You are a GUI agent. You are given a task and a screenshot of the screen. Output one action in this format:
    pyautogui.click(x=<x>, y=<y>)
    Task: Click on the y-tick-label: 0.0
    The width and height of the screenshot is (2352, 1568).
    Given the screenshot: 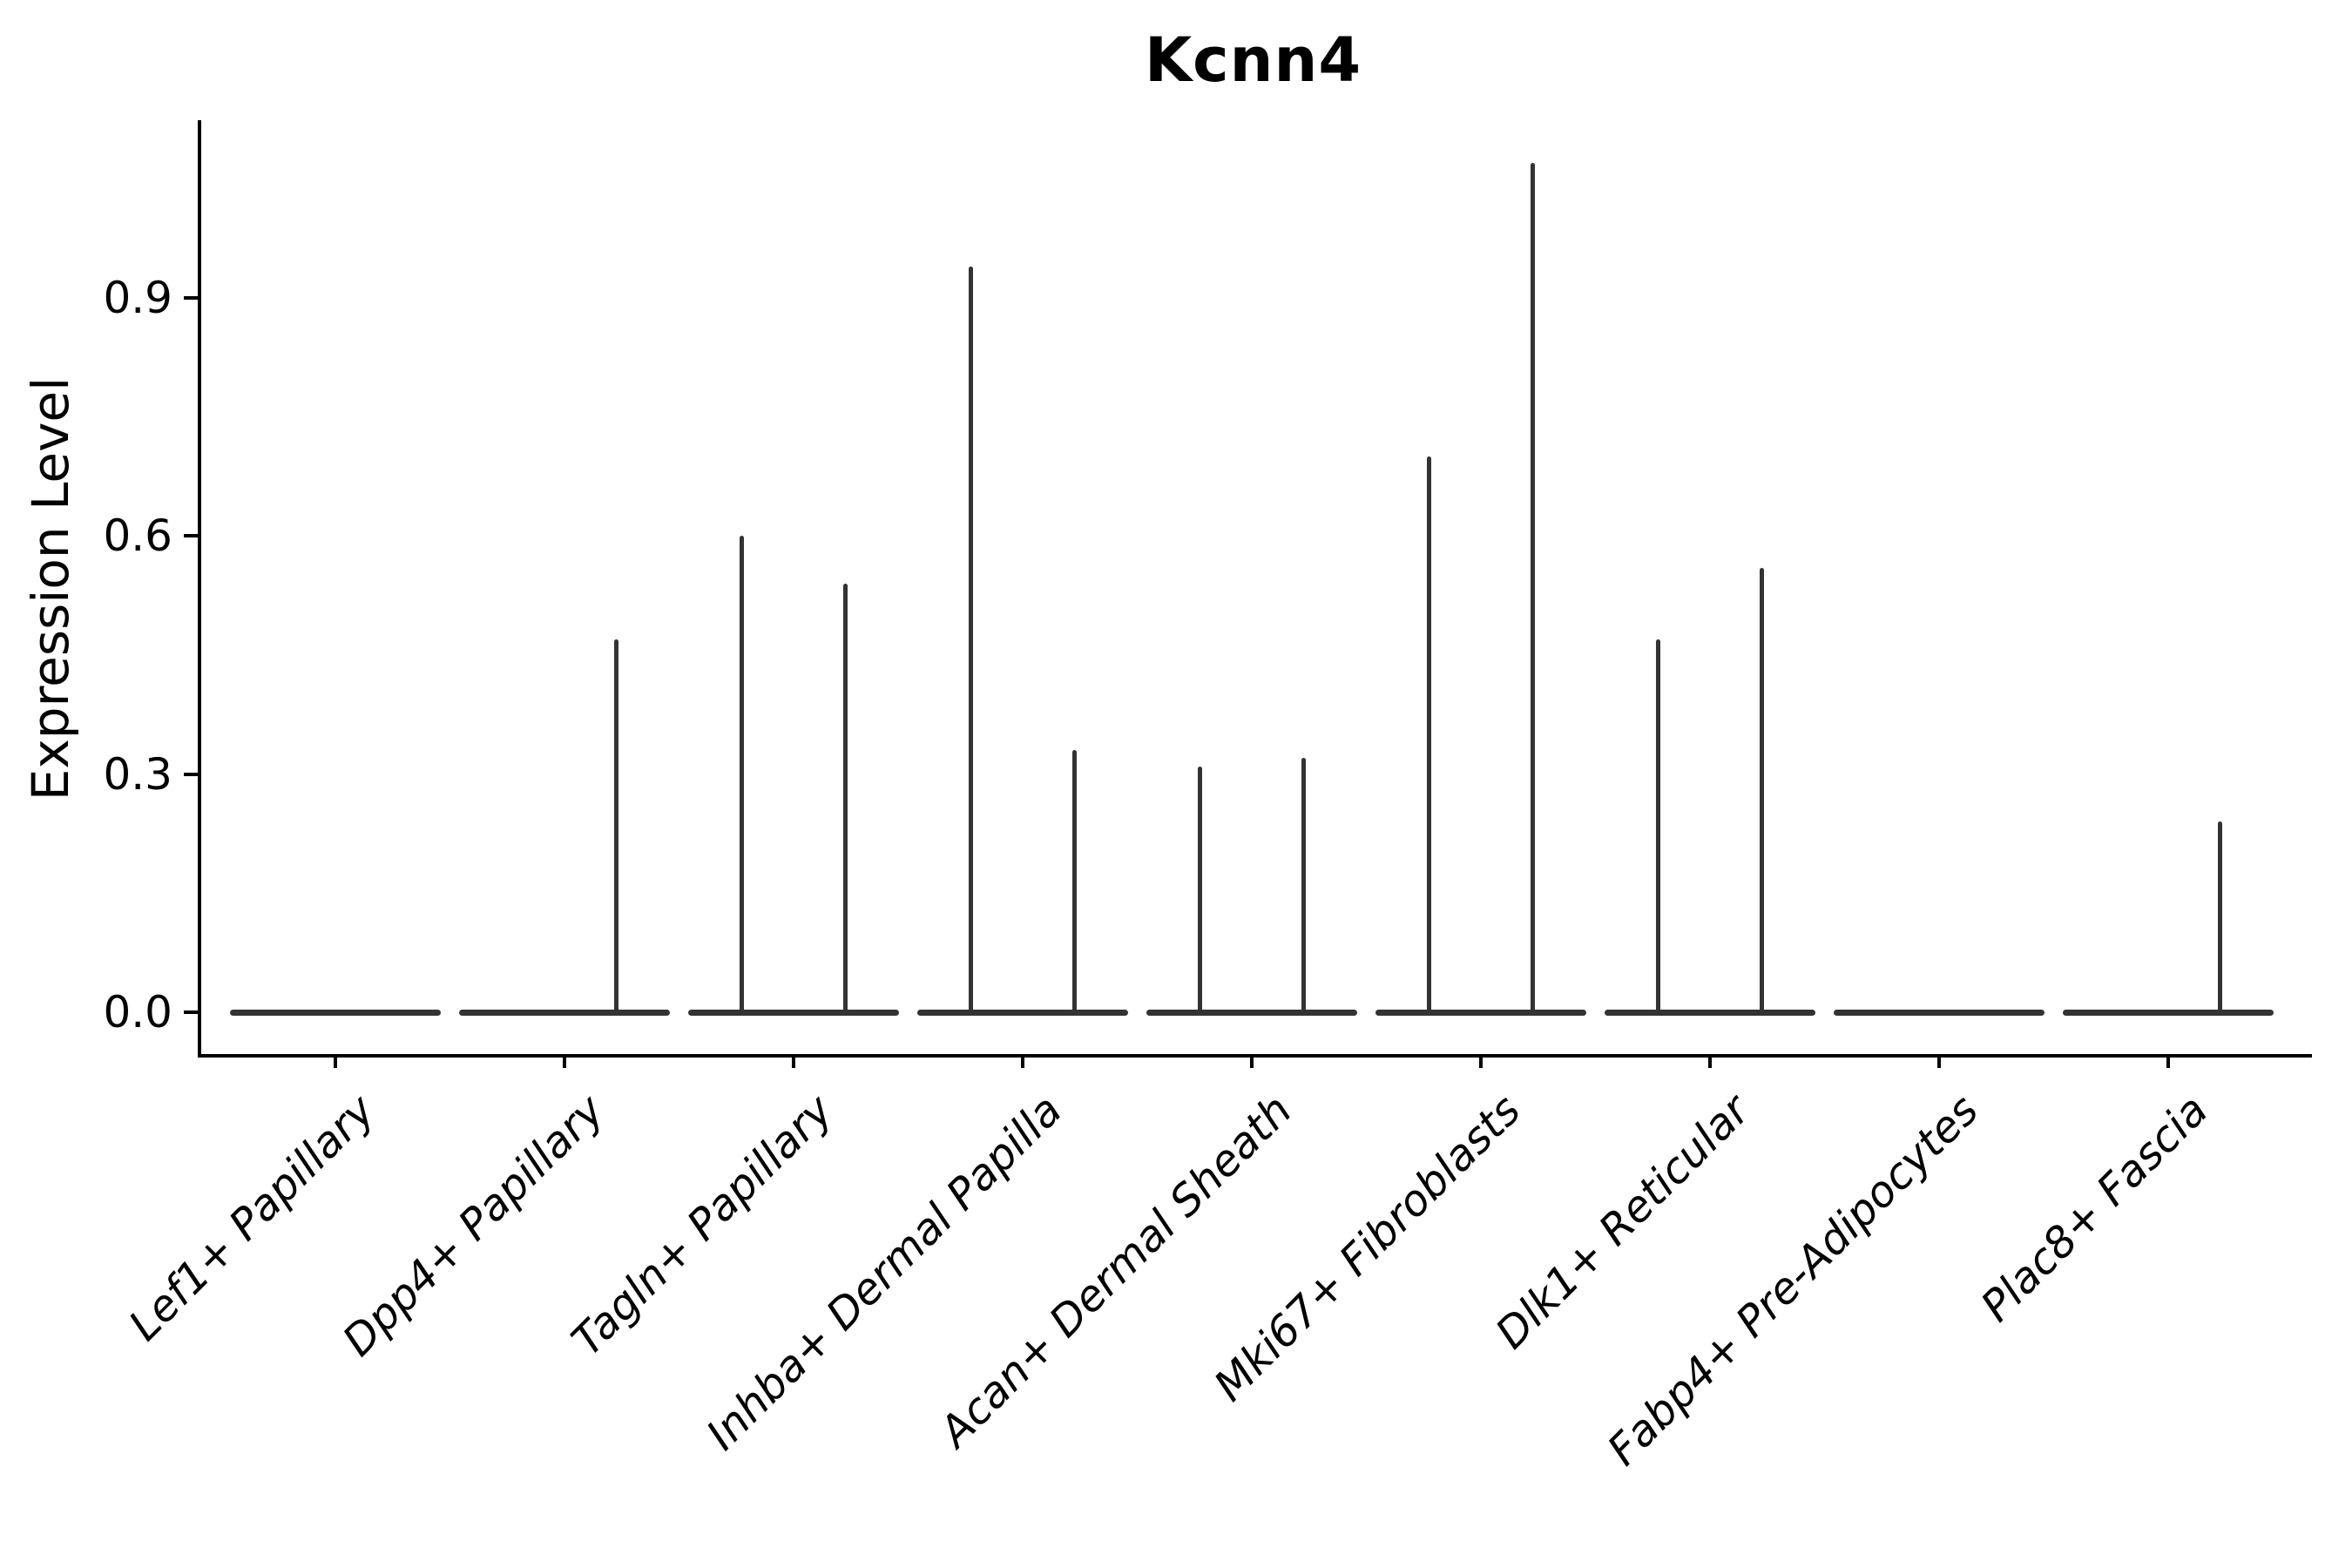 What is the action you would take?
    pyautogui.click(x=137, y=1012)
    